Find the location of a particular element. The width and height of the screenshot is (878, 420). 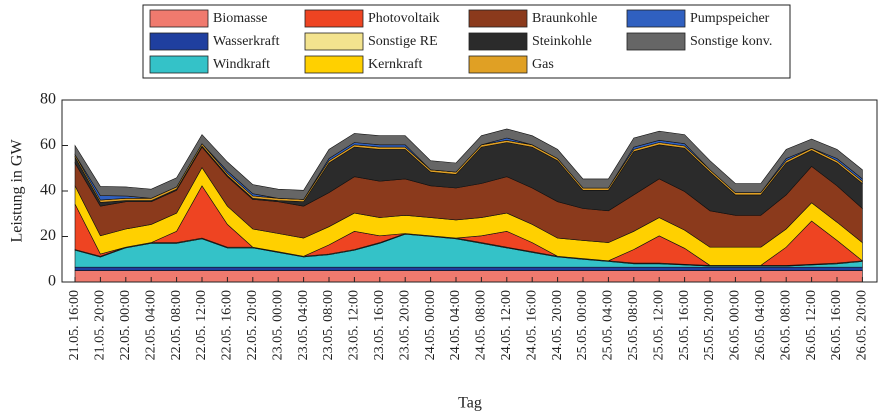

legend-label: Steinkohle is located at coordinates (562, 41).